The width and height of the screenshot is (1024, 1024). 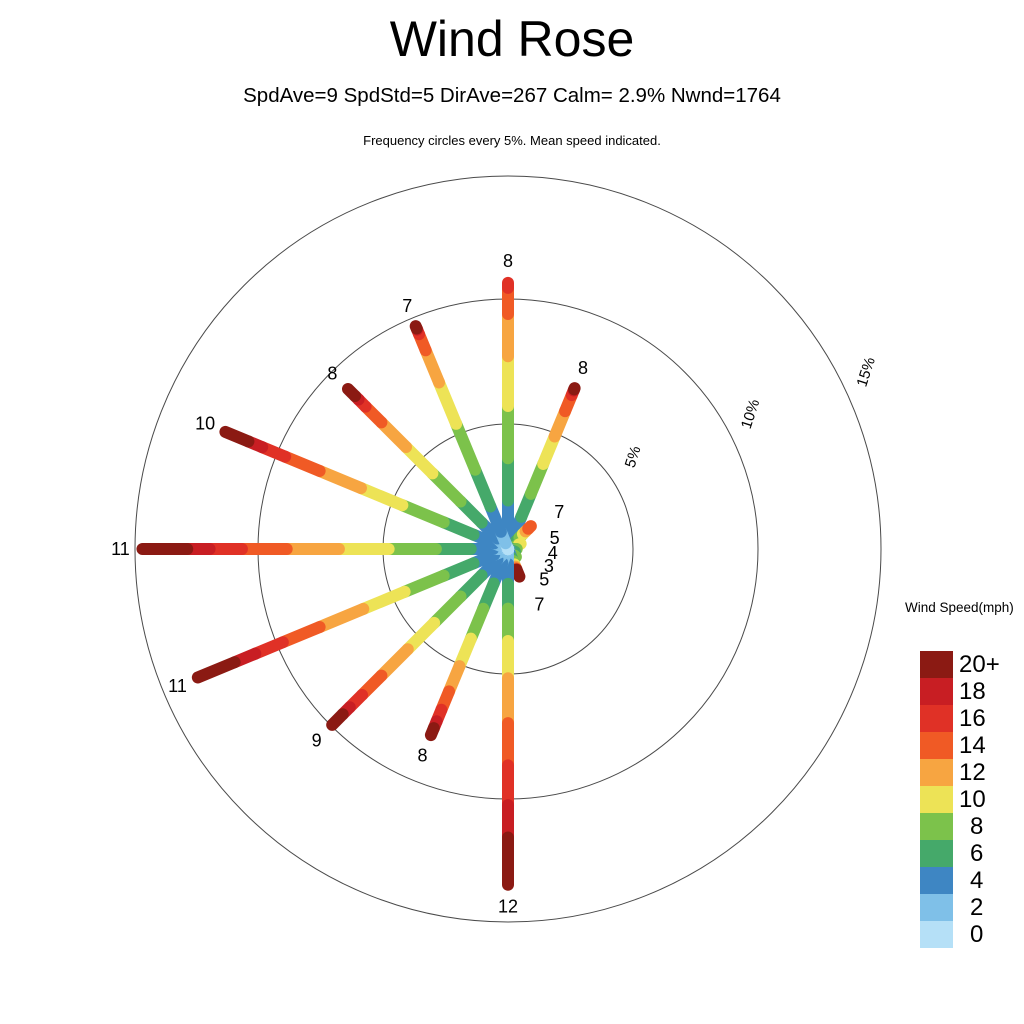 I want to click on legend-row: 2, so click(x=960, y=907).